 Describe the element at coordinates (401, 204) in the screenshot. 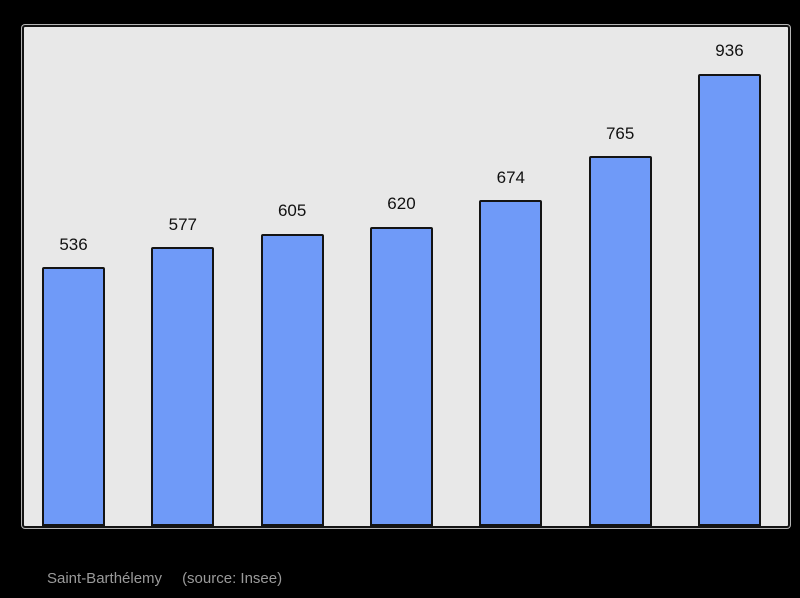

I see `bar-value-label: 620` at that location.